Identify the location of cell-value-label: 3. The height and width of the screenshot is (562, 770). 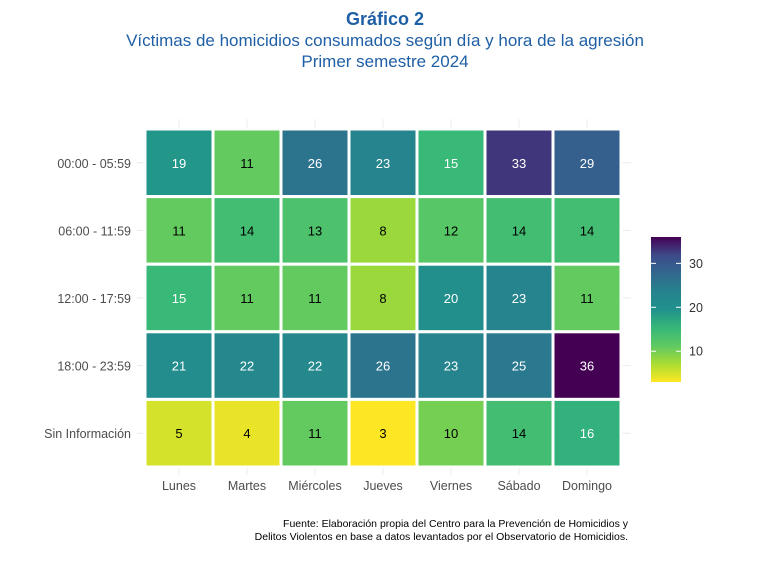
(382, 433).